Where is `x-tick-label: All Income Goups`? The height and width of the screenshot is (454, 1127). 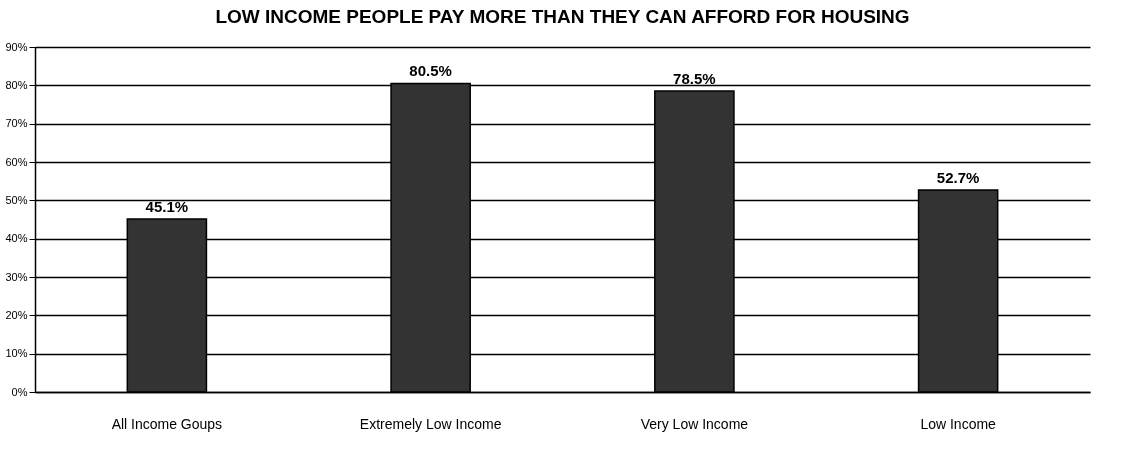 x-tick-label: All Income Goups is located at coordinates (167, 423).